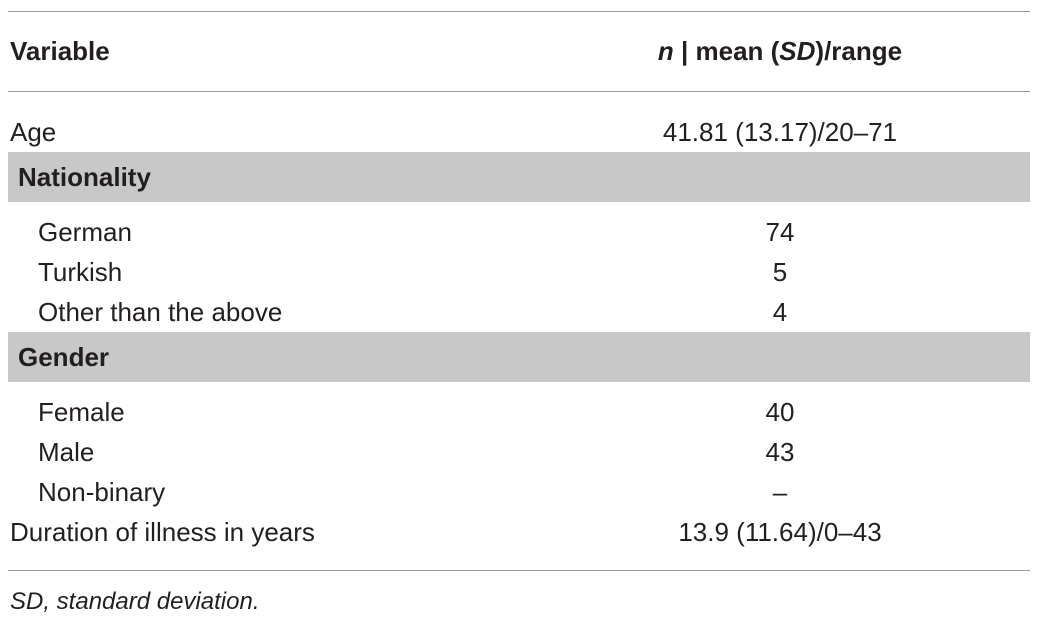 This screenshot has height=622, width=1040. Describe the element at coordinates (519, 11) in the screenshot. I see `top-rule` at that location.